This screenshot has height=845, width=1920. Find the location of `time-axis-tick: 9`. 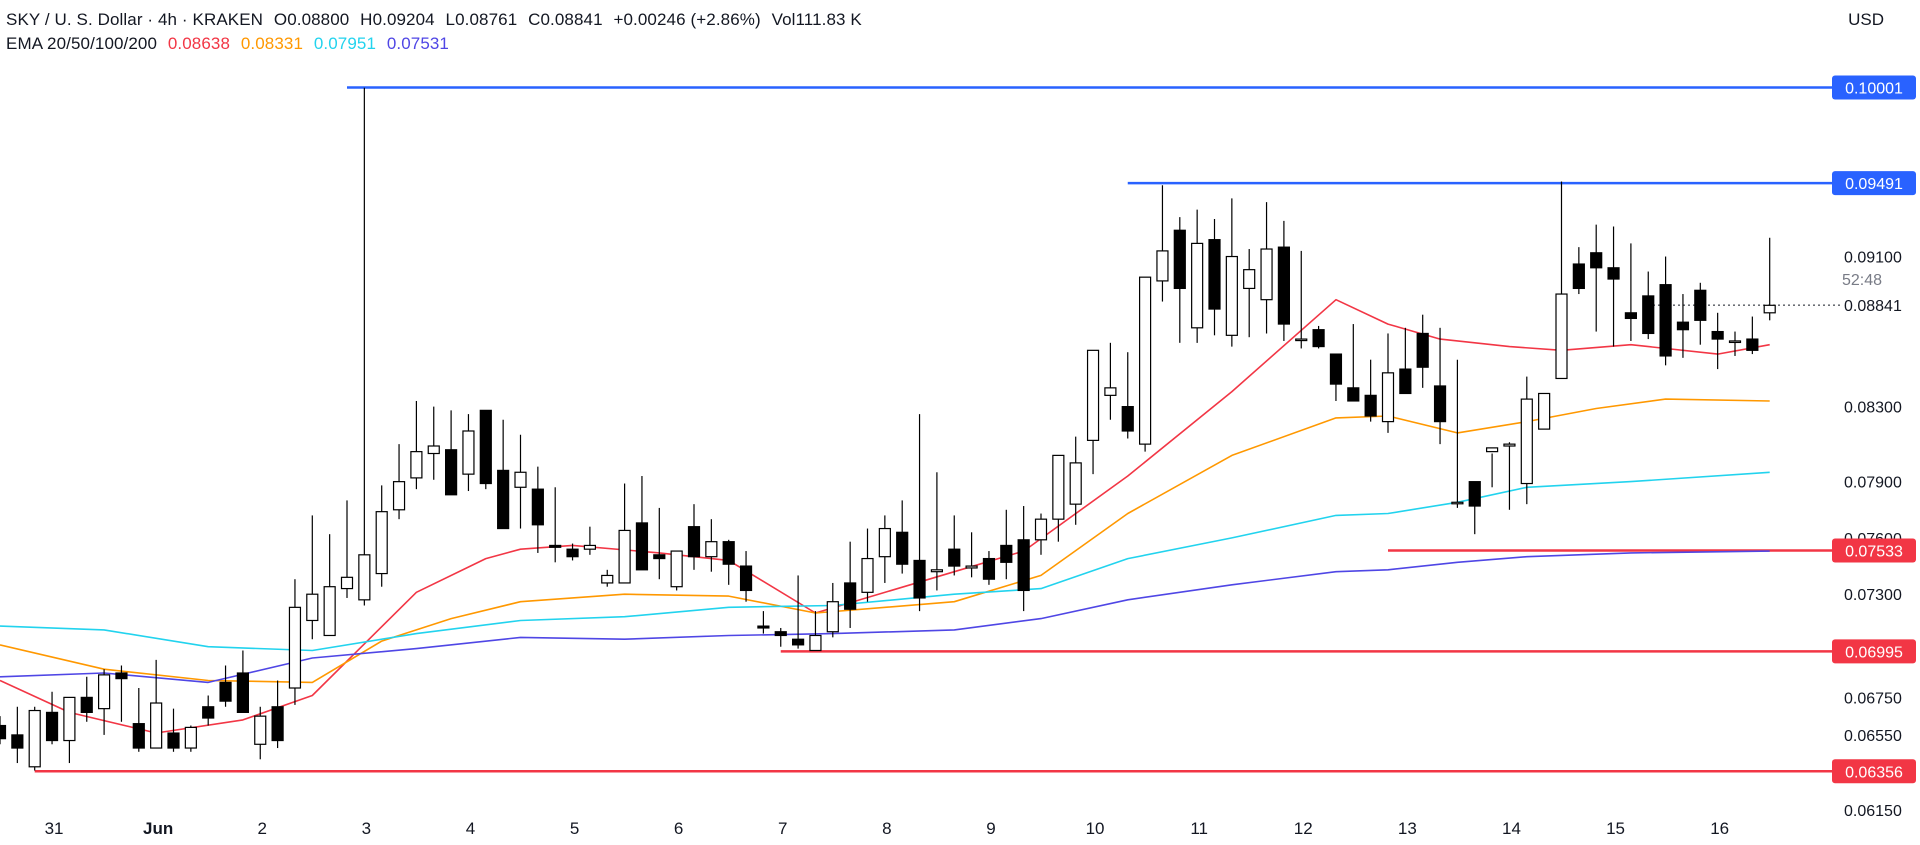

time-axis-tick: 9 is located at coordinates (990, 828).